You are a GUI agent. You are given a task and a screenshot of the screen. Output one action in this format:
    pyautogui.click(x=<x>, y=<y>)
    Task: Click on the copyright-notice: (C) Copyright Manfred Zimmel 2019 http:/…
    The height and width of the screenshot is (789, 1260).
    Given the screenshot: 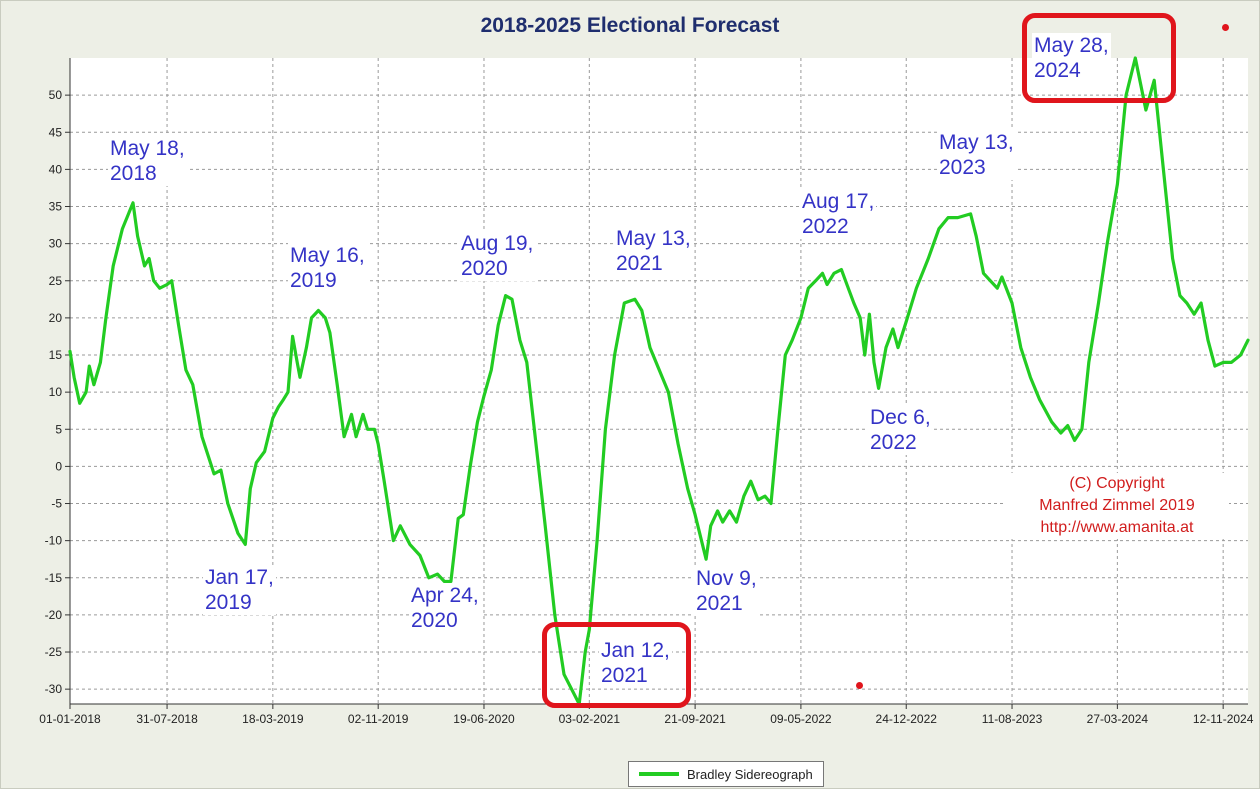 What is the action you would take?
    pyautogui.click(x=1117, y=506)
    